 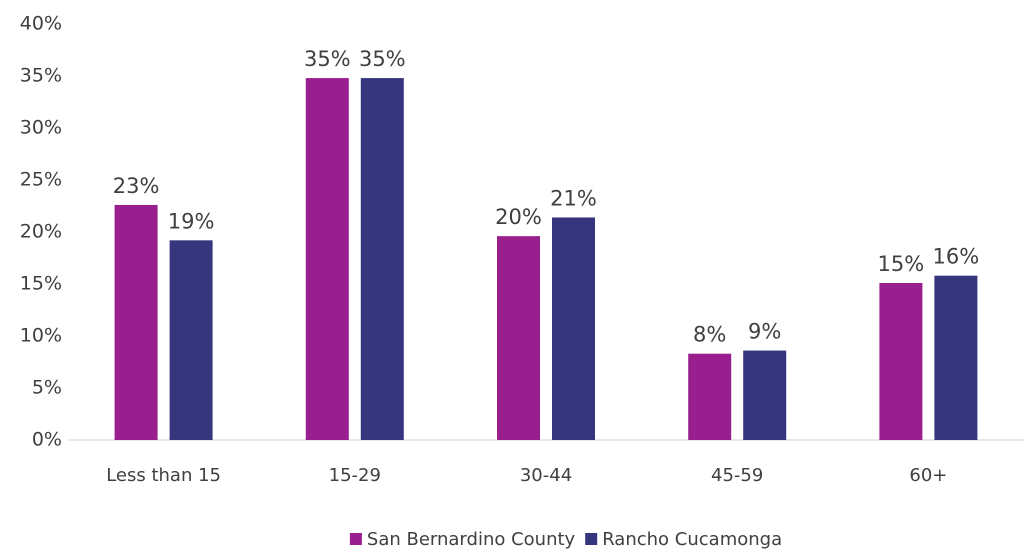 What do you see at coordinates (41, 180) in the screenshot?
I see `y-tick-label: 25%` at bounding box center [41, 180].